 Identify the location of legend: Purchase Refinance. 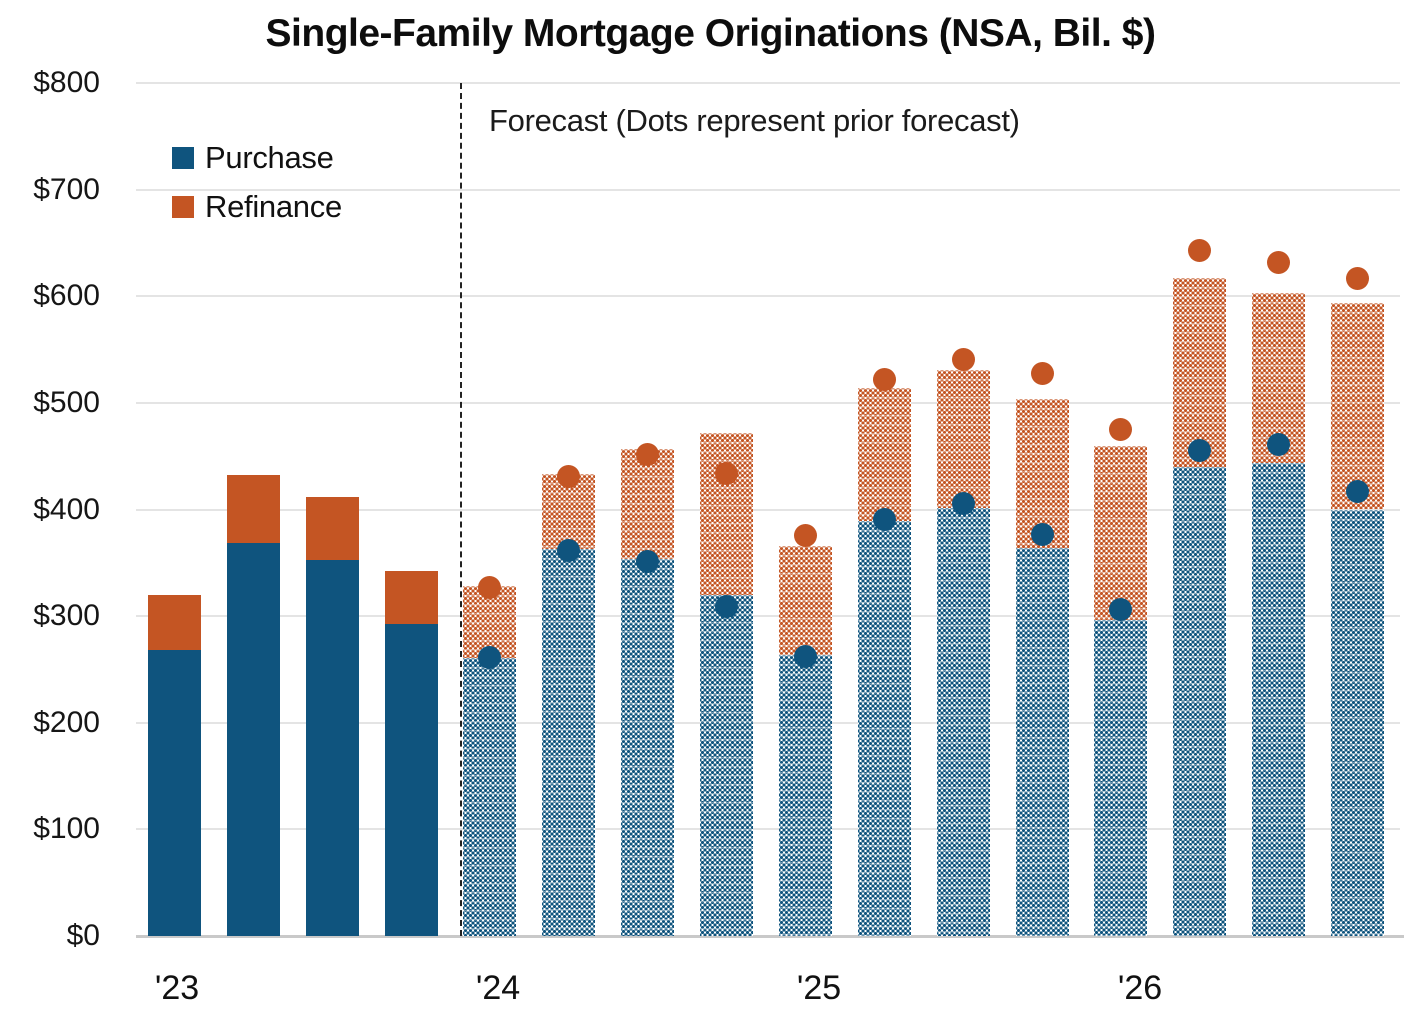
(257, 189).